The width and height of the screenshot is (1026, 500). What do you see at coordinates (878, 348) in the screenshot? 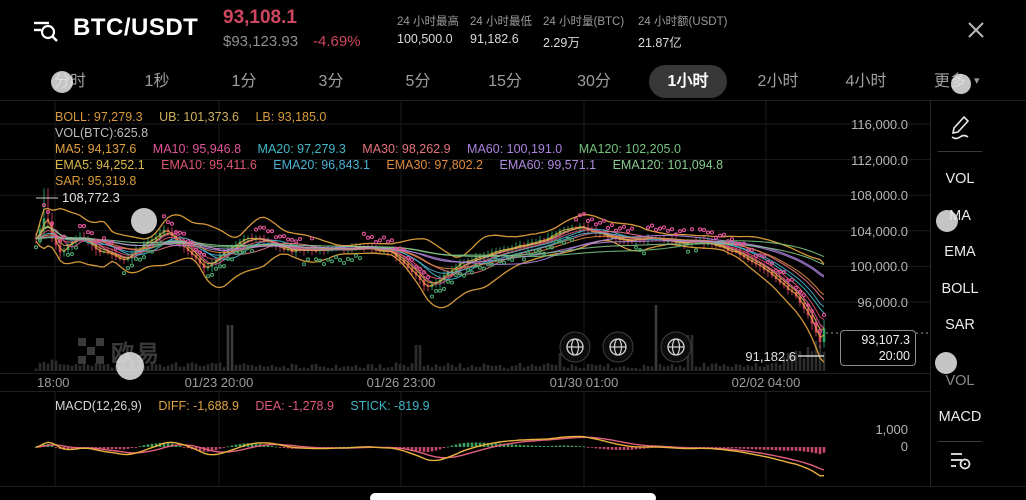
I see `last-price-box: 93,107.3 20:00` at bounding box center [878, 348].